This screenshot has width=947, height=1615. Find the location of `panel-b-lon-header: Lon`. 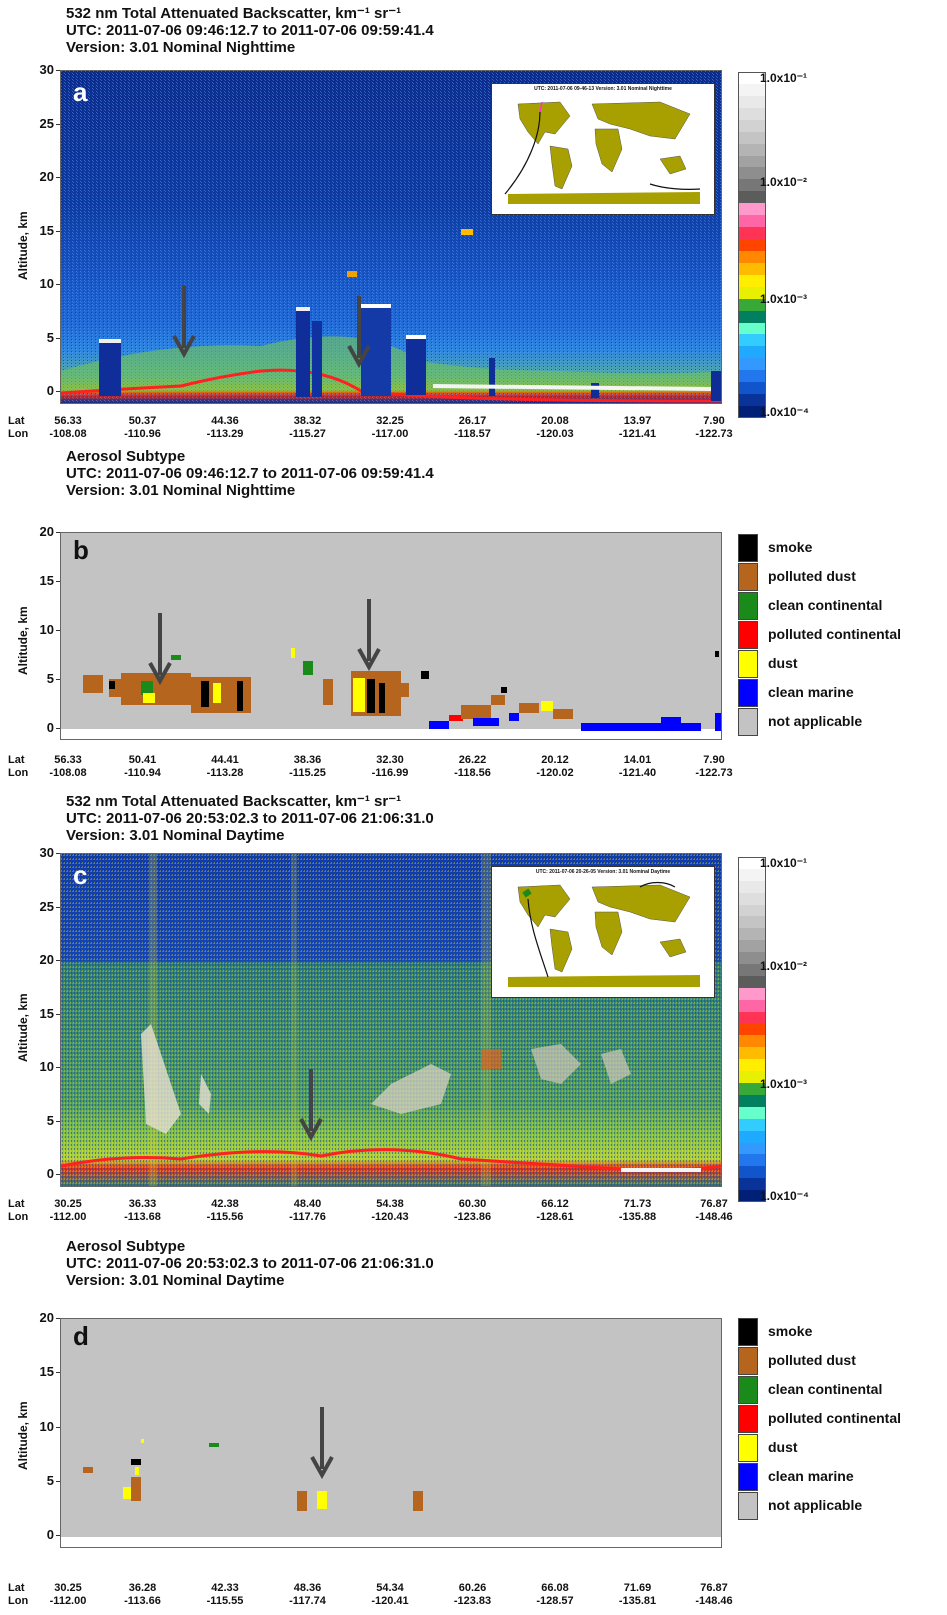

panel-b-lon-header: Lon is located at coordinates (18, 773).